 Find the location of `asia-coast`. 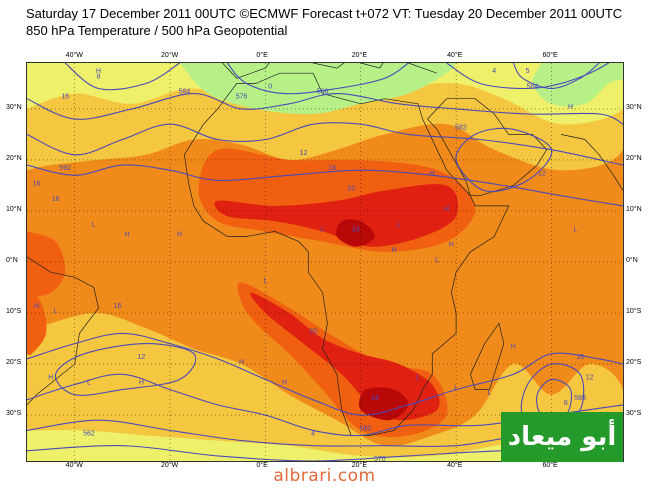

asia-coast is located at coordinates (591, 162).